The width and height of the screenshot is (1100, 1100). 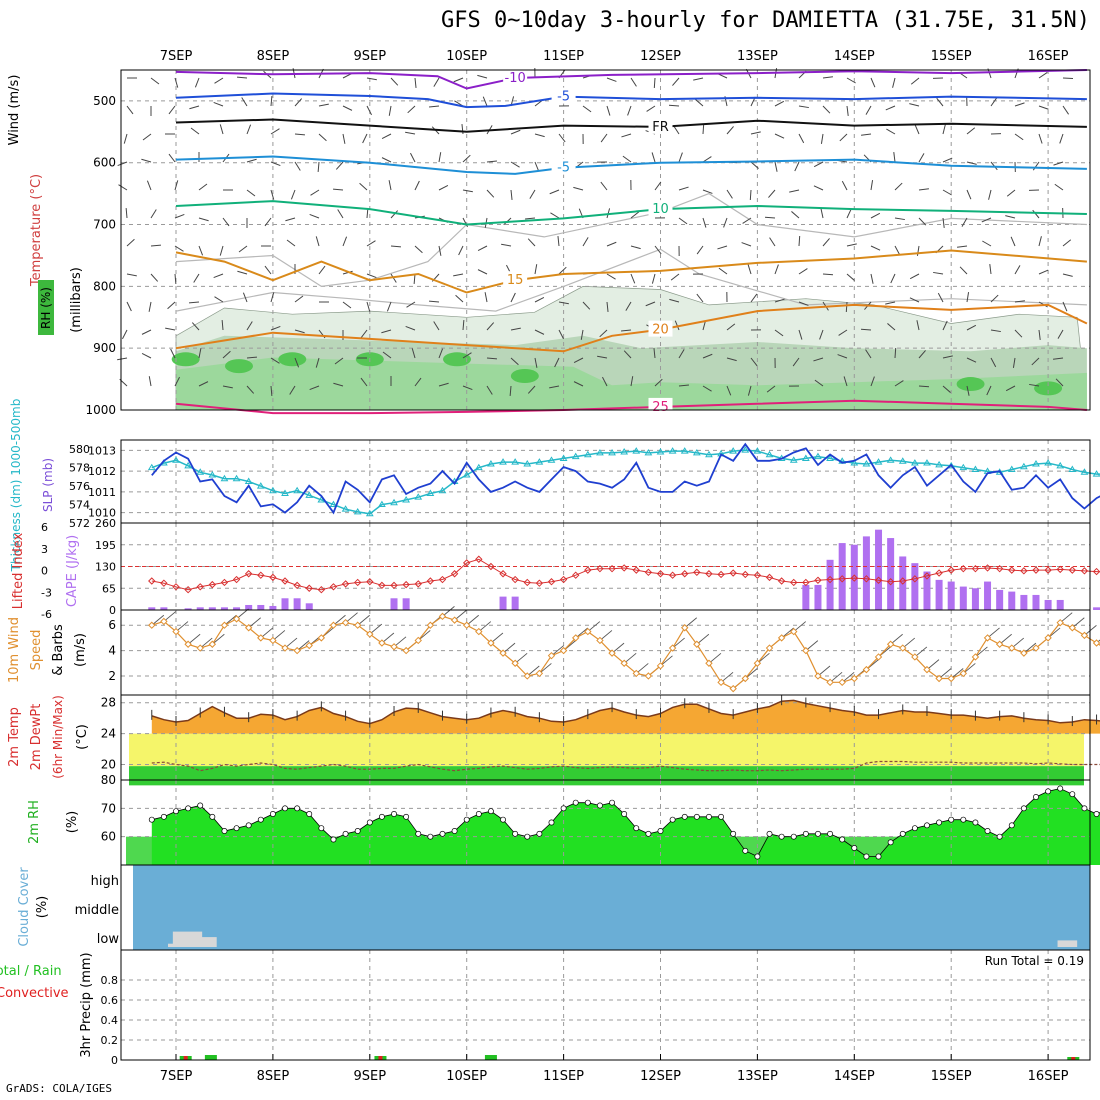 What do you see at coordinates (631, 280) in the screenshot?
I see `rh-contour` at bounding box center [631, 280].